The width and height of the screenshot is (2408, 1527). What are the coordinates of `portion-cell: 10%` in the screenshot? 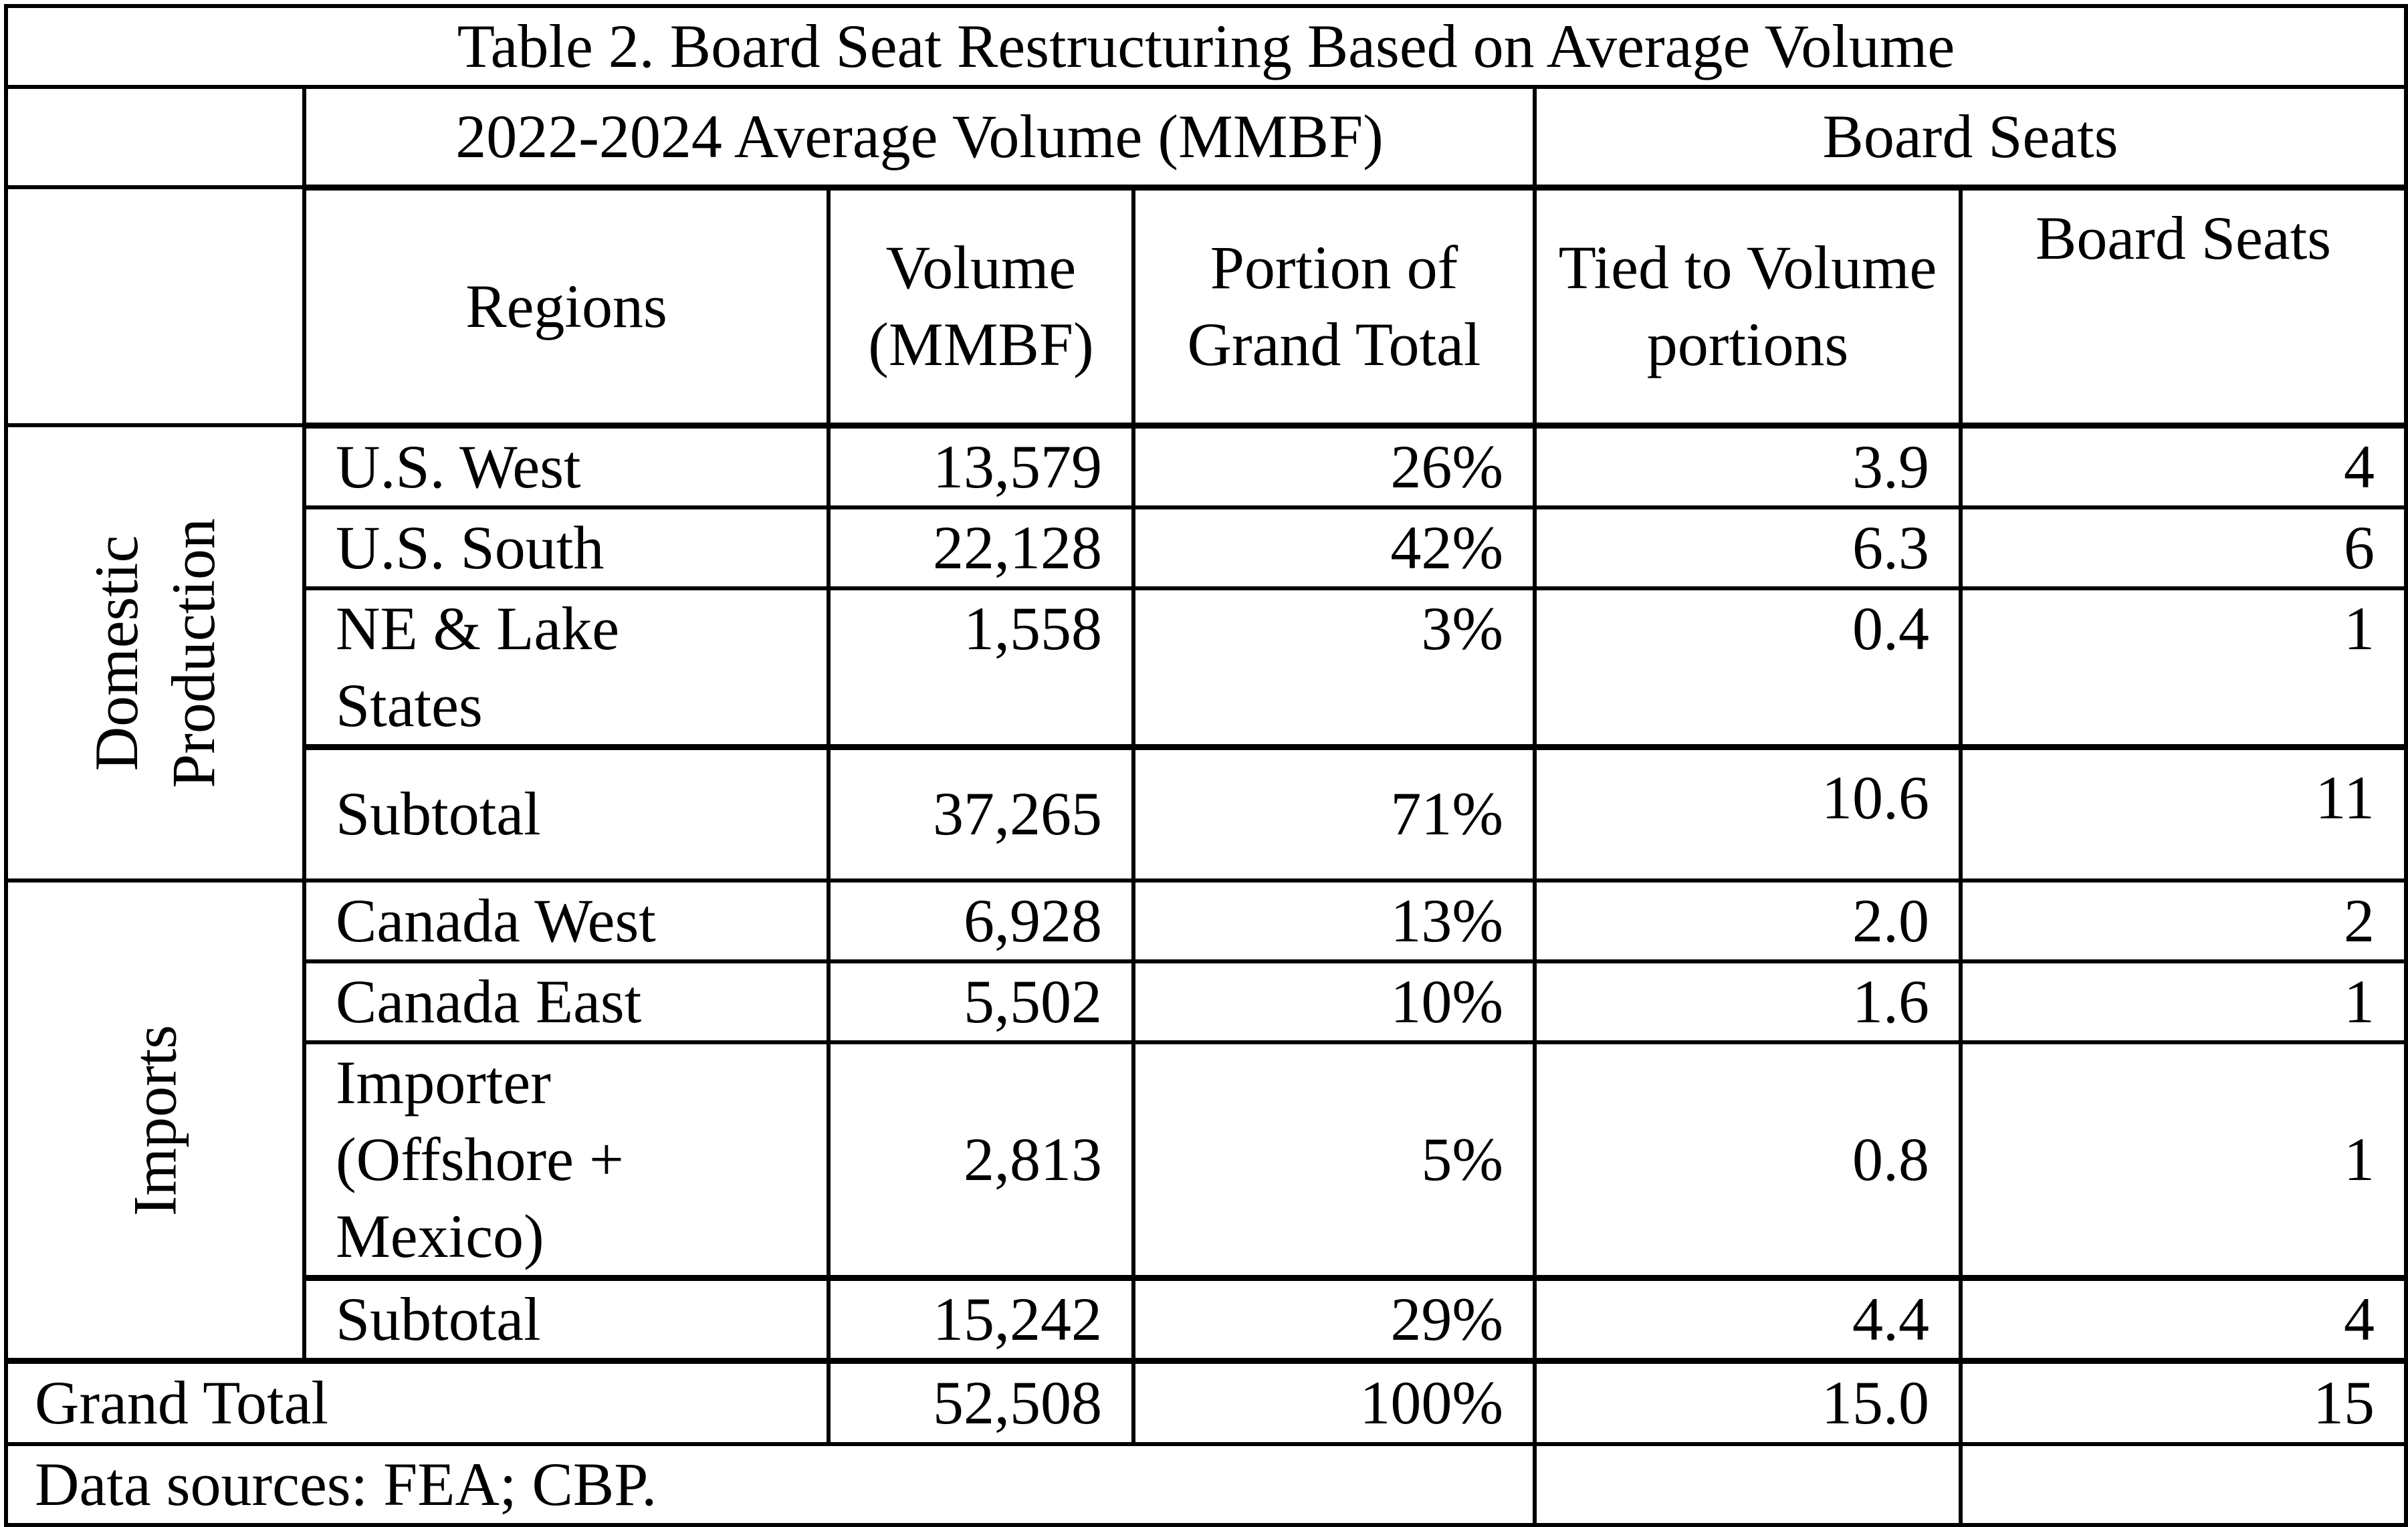 It's located at (1334, 1002).